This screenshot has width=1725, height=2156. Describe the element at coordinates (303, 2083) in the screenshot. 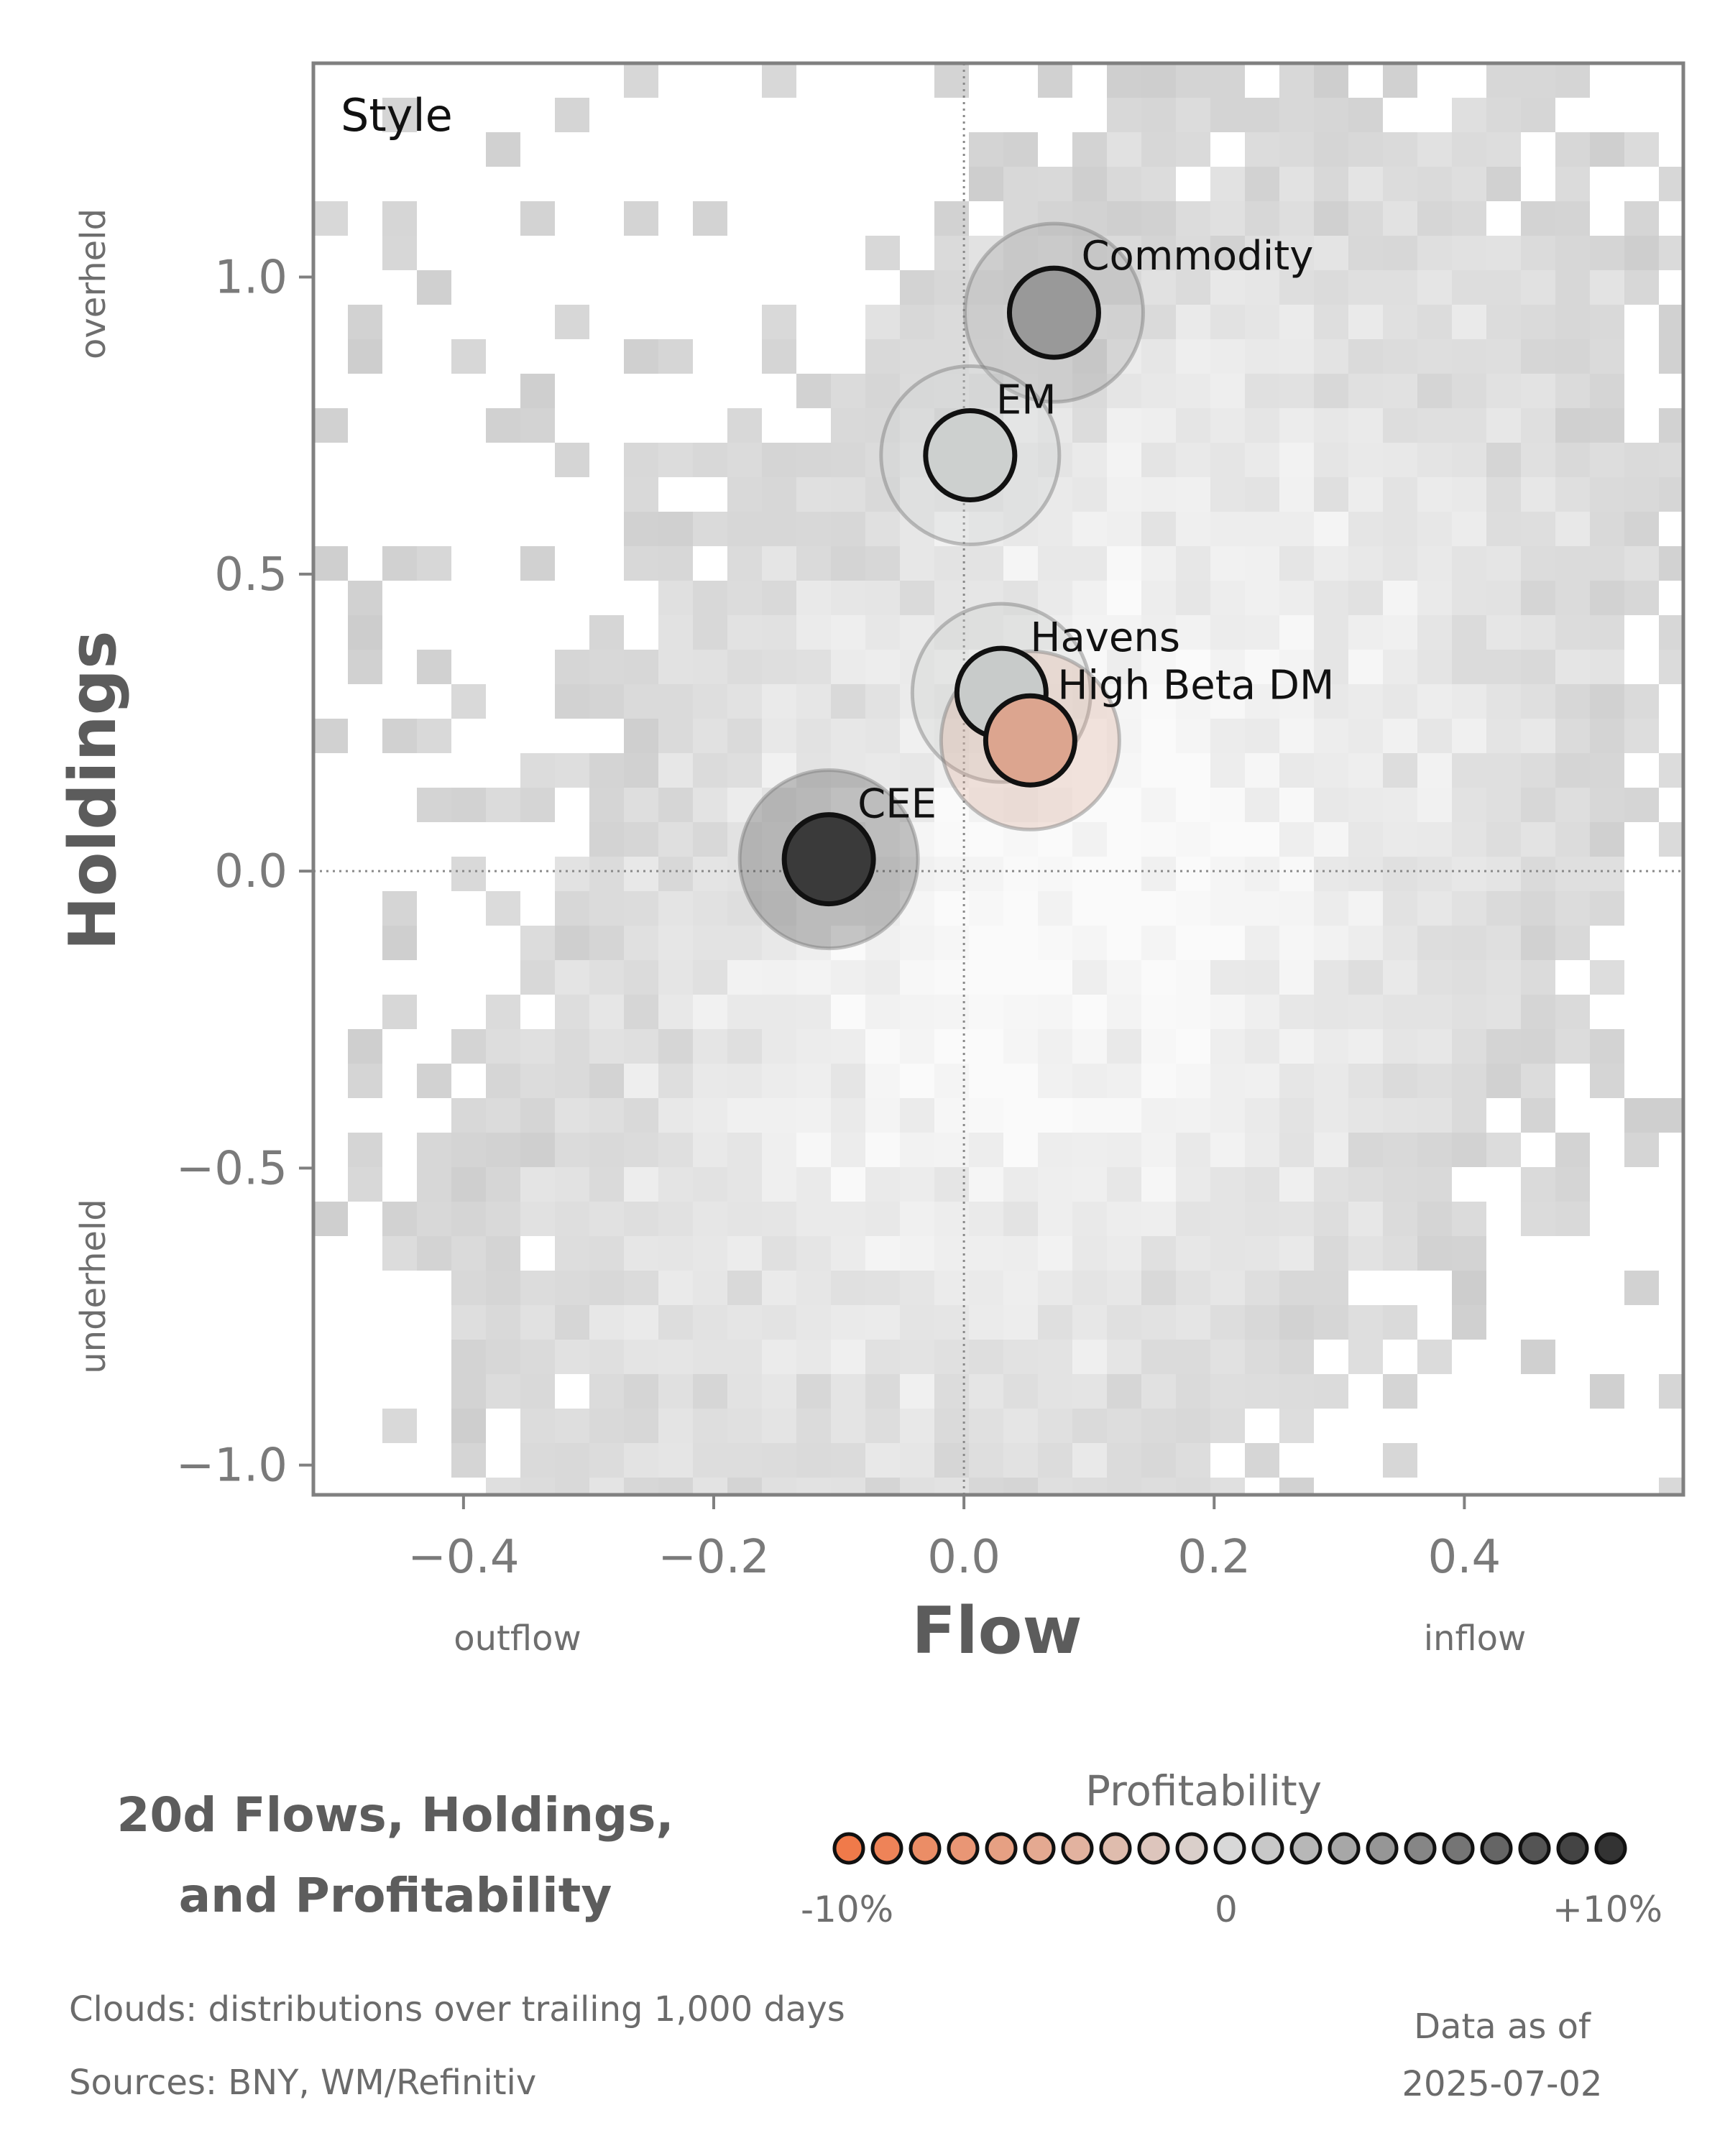

I see `footer-sources: Sources: BNY, WM/Refinitiv` at that location.